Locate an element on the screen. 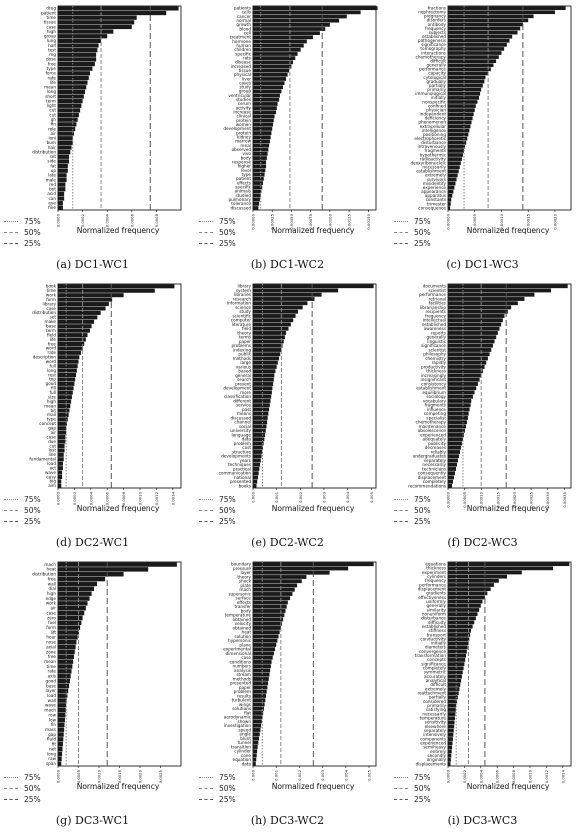 The height and width of the screenshot is (836, 579). category-tick-label: displacements is located at coordinates (431, 763).